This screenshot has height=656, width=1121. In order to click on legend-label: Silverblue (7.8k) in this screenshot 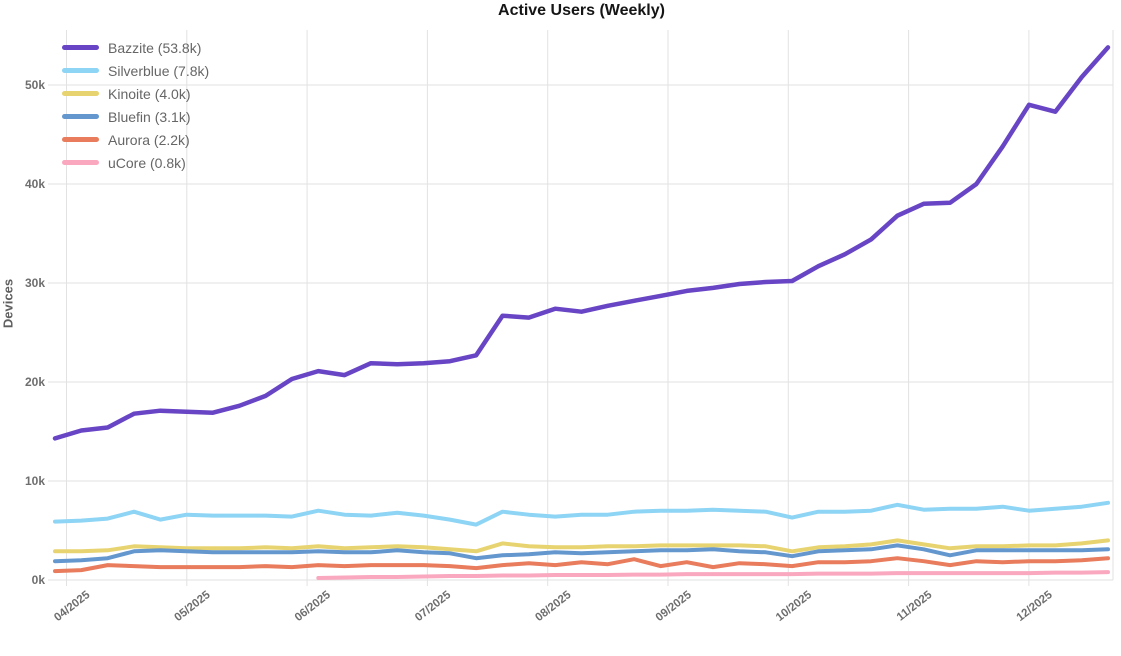, I will do `click(159, 70)`.